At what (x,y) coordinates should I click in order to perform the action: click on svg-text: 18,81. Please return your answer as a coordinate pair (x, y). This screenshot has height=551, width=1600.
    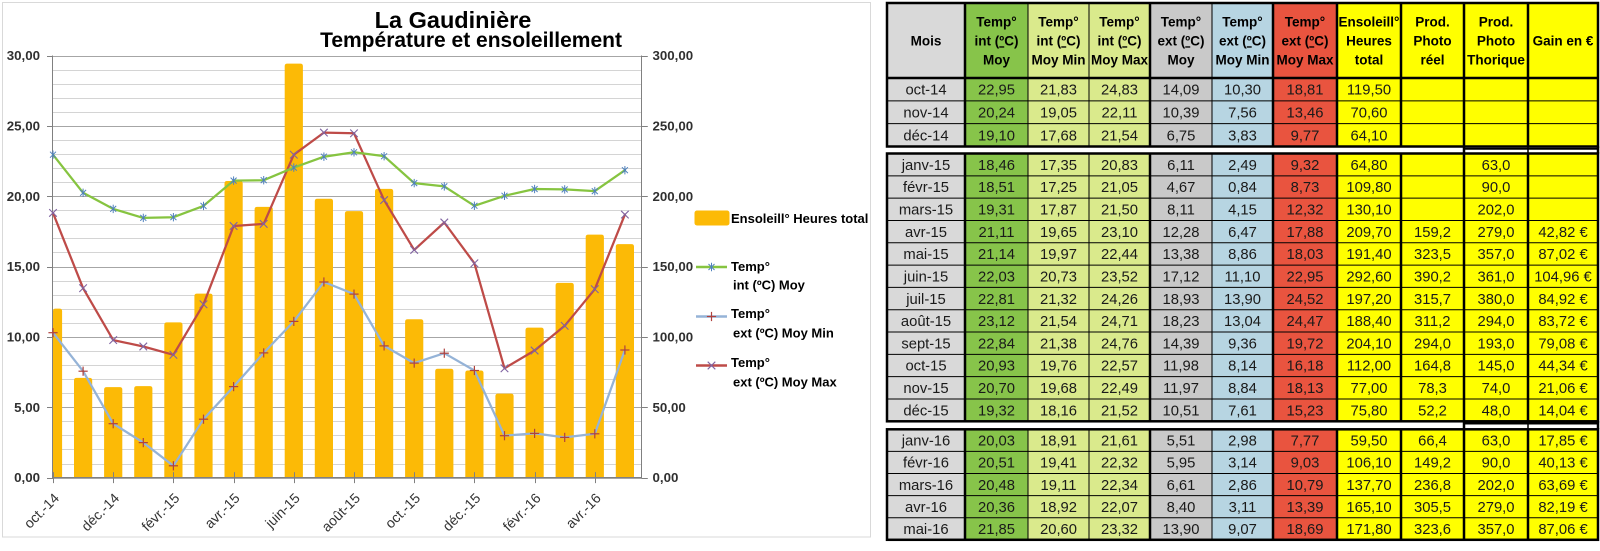
    Looking at the image, I should click on (1304, 91).